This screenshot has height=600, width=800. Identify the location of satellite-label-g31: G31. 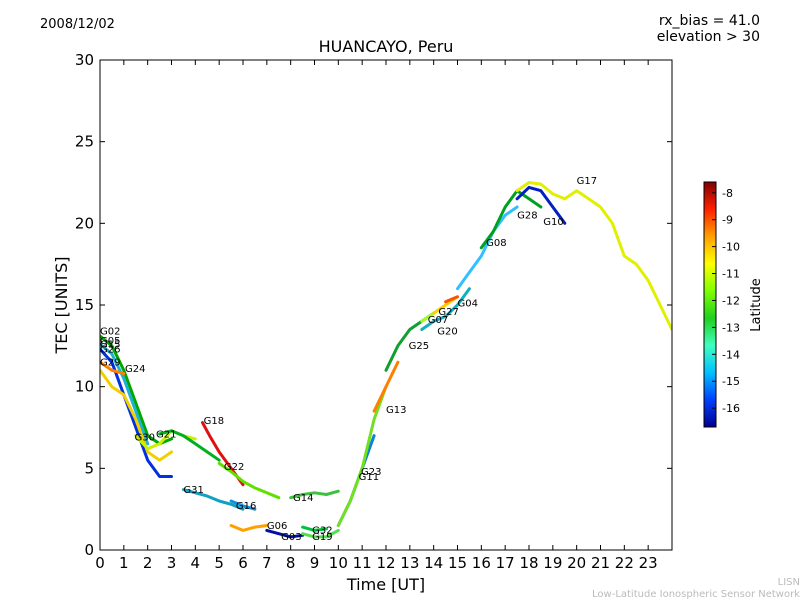
(193, 490).